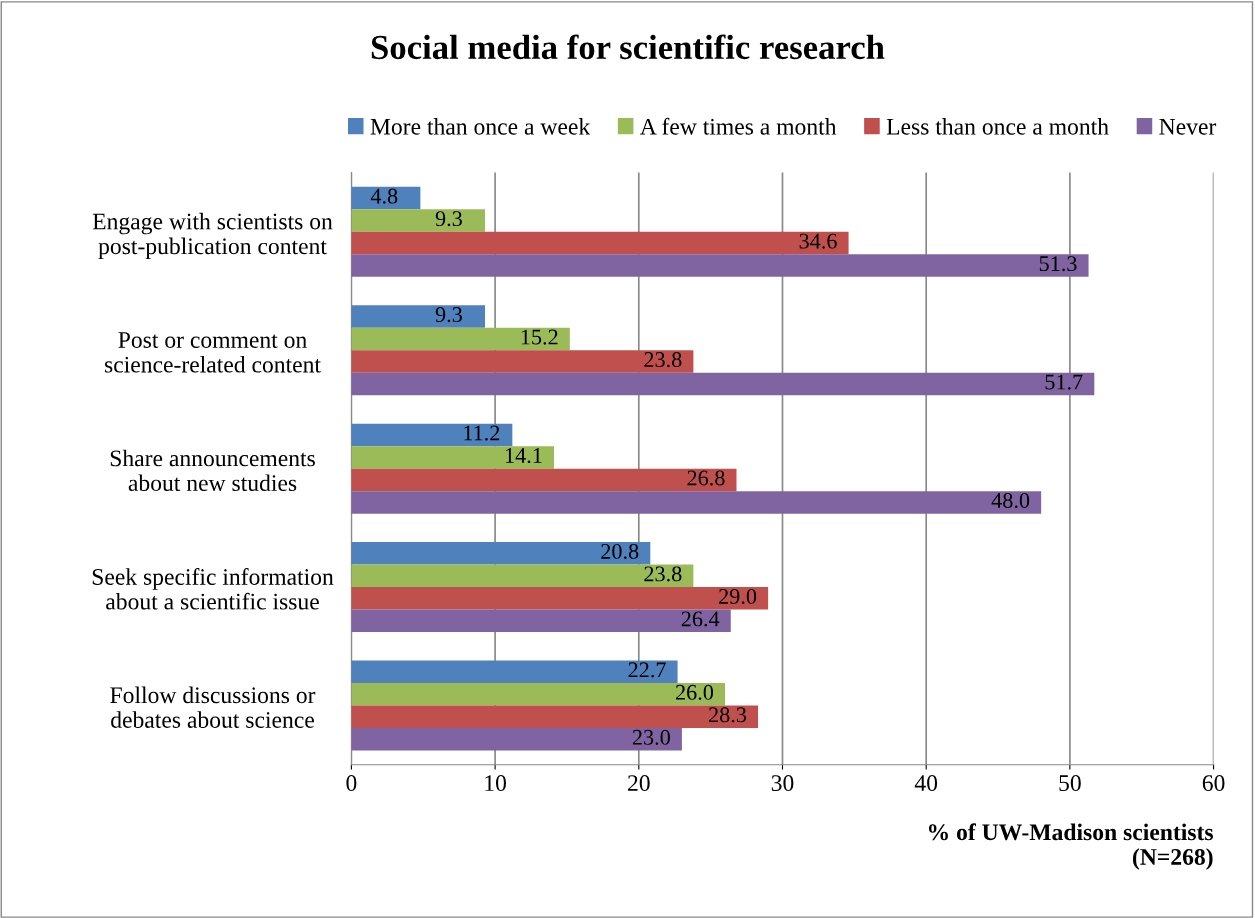  What do you see at coordinates (738, 126) in the screenshot?
I see `legend-label: A few times a month` at bounding box center [738, 126].